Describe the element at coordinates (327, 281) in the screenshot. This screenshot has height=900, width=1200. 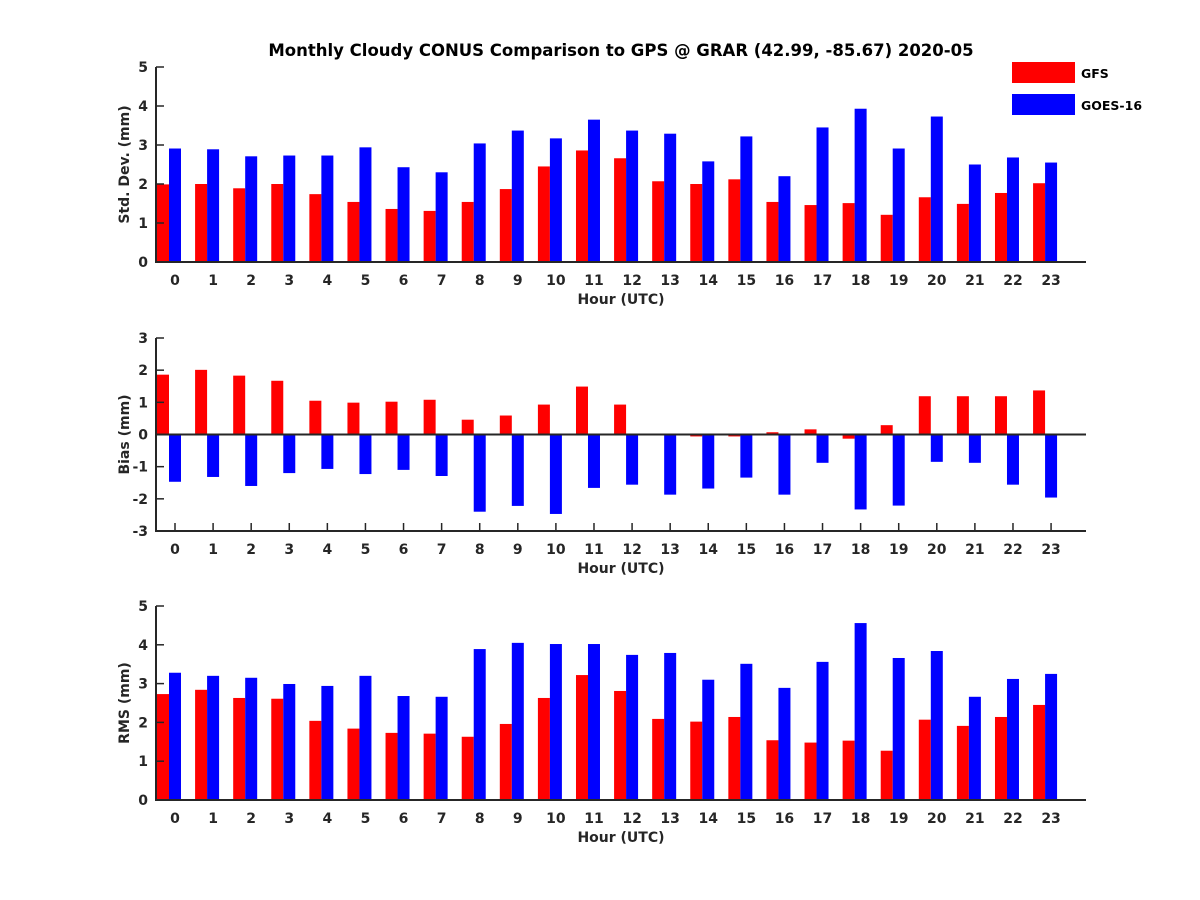
I see `x-tick-label: 4` at that location.